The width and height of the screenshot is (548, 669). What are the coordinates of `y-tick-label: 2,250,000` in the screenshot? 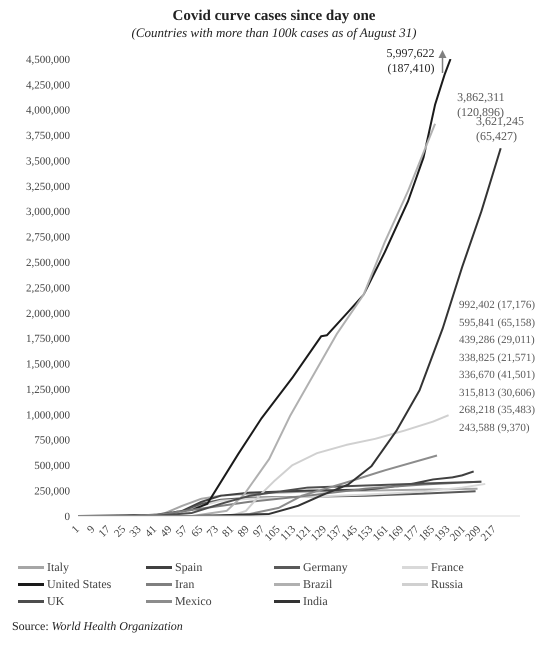 It's located at (48, 288).